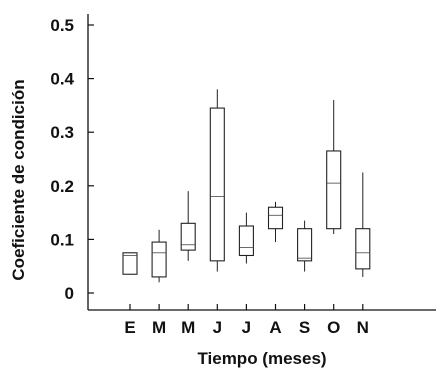  Describe the element at coordinates (62, 25) in the screenshot. I see `y-tick-label: 0.5` at that location.